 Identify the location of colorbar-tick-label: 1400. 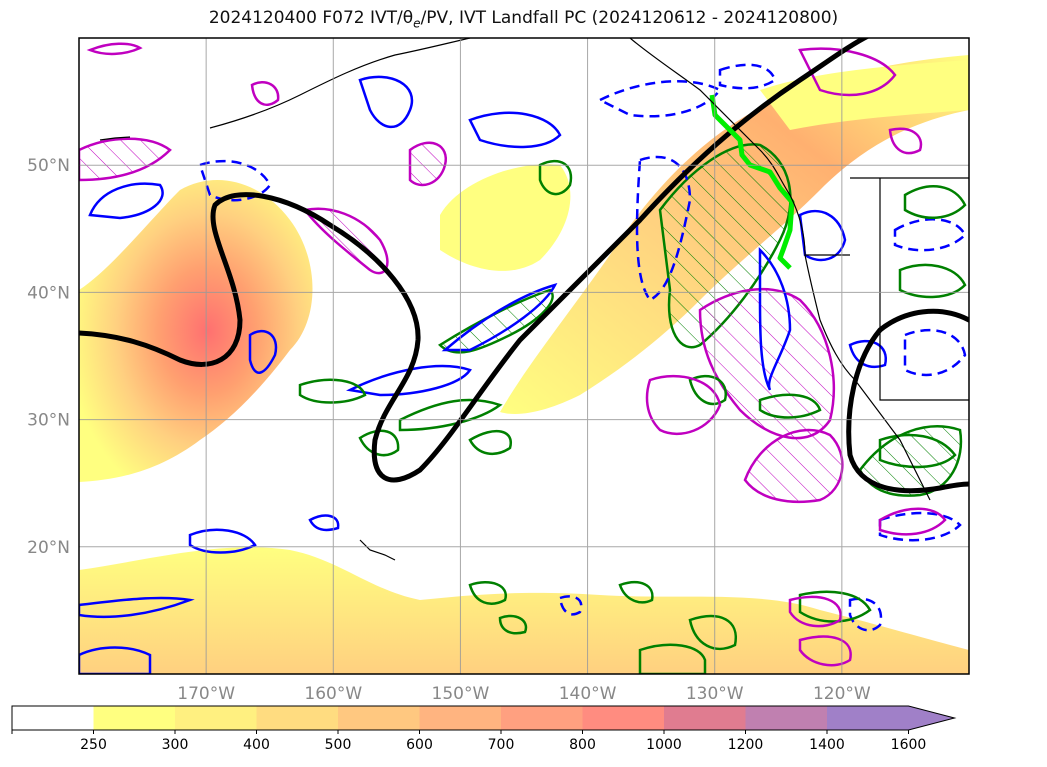
(827, 745).